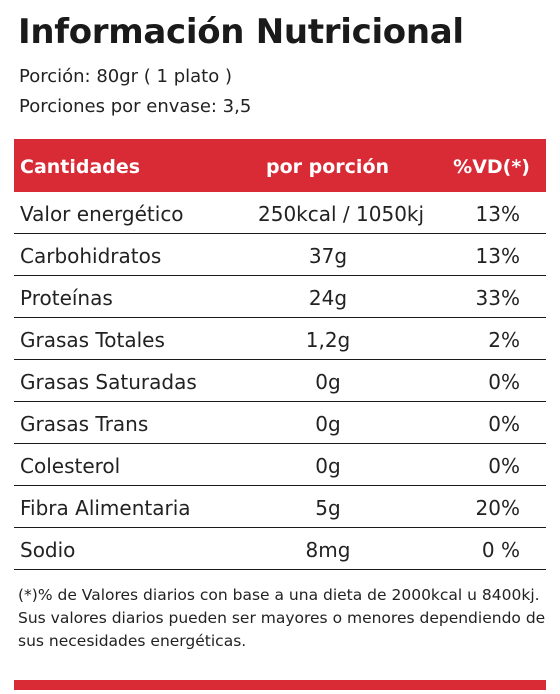  What do you see at coordinates (125, 76) in the screenshot?
I see `serving-size: Porción: 80gr ( 1 plato )` at bounding box center [125, 76].